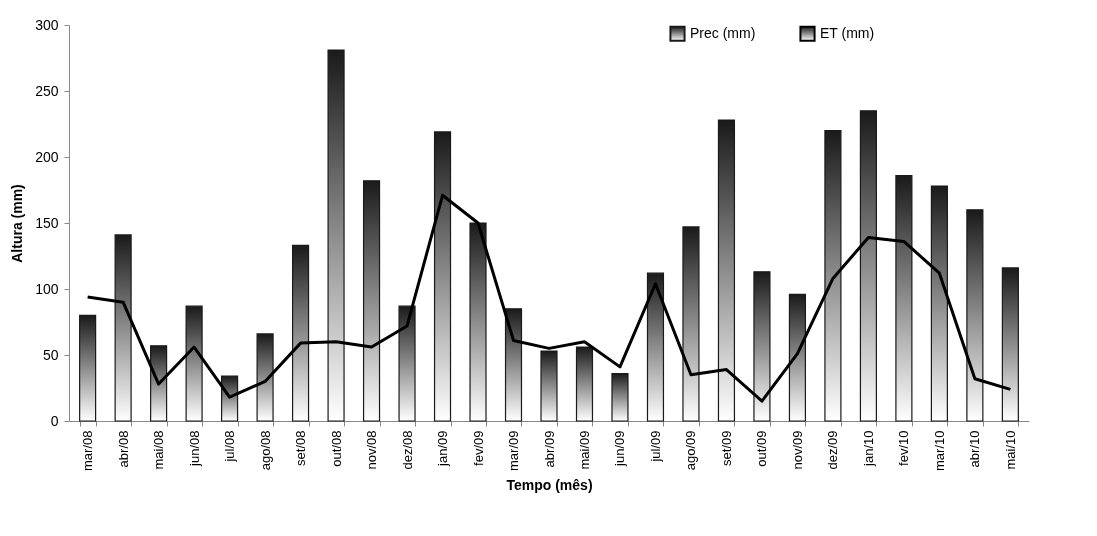 This screenshot has height=536, width=1097. Describe the element at coordinates (584, 450) in the screenshot. I see `x-tick-label: mai/09` at that location.